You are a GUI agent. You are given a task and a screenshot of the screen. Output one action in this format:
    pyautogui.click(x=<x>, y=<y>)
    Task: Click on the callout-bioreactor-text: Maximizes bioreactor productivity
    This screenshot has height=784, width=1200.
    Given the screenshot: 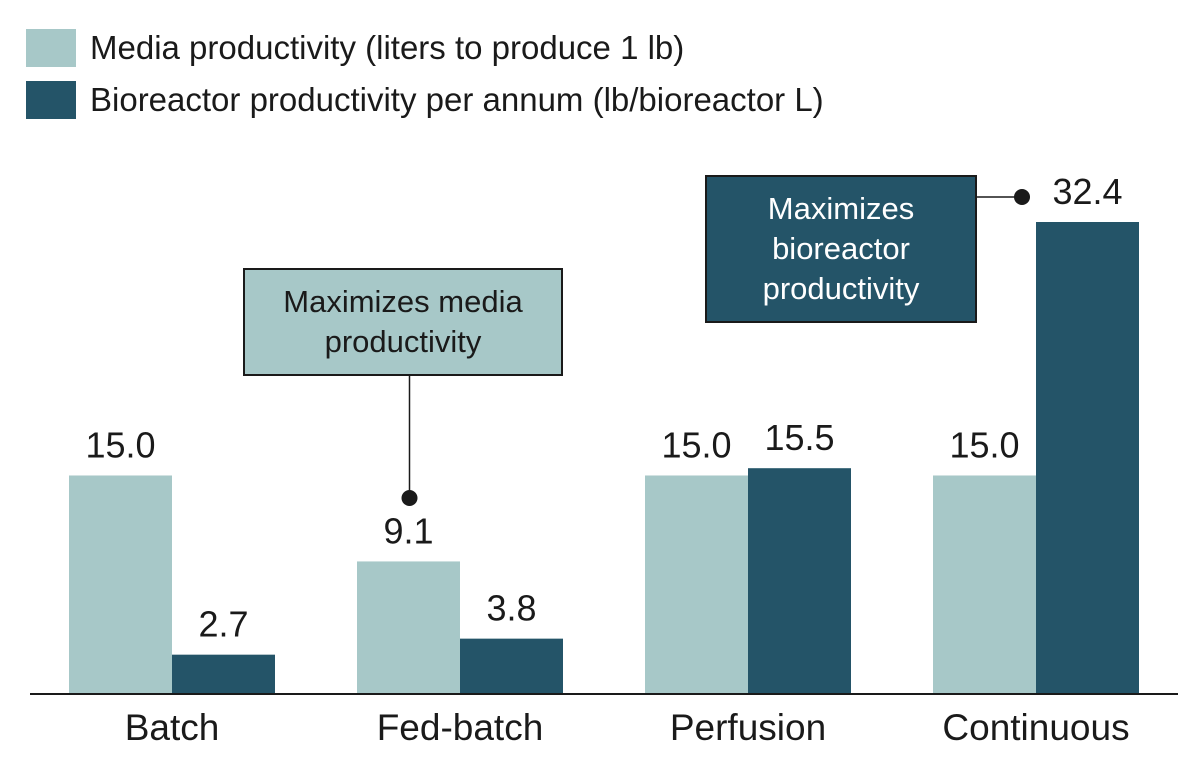 What is the action you would take?
    pyautogui.click(x=841, y=248)
    